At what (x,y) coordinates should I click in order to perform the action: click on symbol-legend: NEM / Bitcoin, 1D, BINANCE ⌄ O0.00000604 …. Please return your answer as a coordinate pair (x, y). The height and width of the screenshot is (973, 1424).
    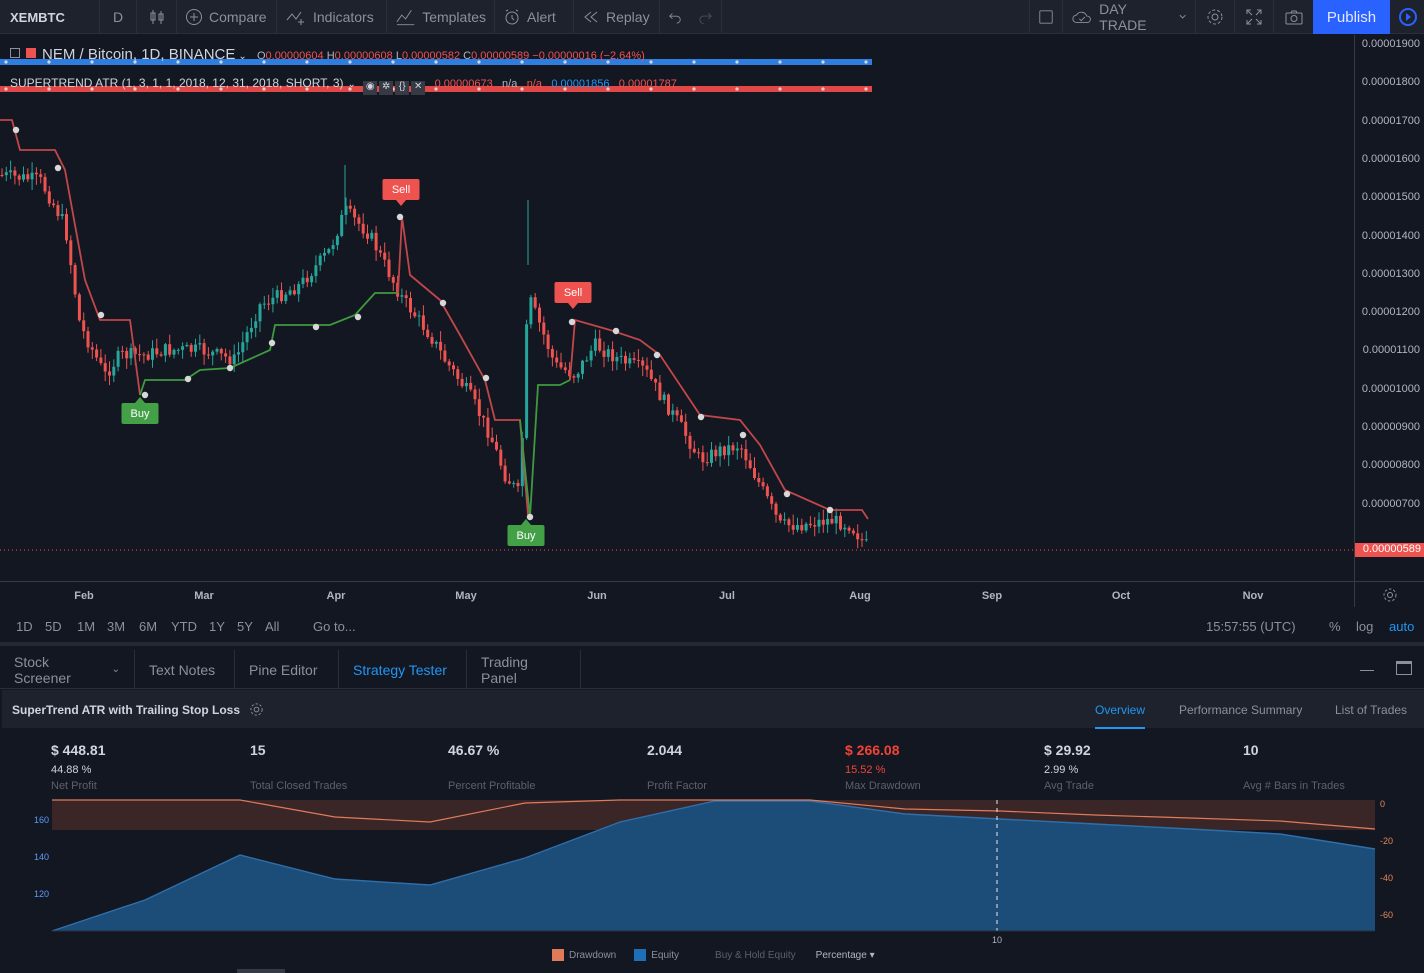
    Looking at the image, I should click on (327, 54).